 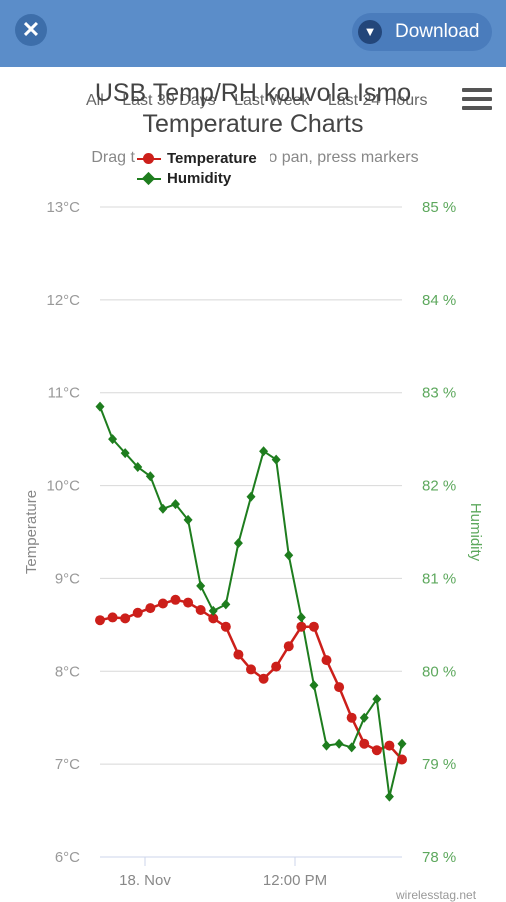 What do you see at coordinates (475, 532) in the screenshot?
I see `y-right-axis-title: Humidity` at bounding box center [475, 532].